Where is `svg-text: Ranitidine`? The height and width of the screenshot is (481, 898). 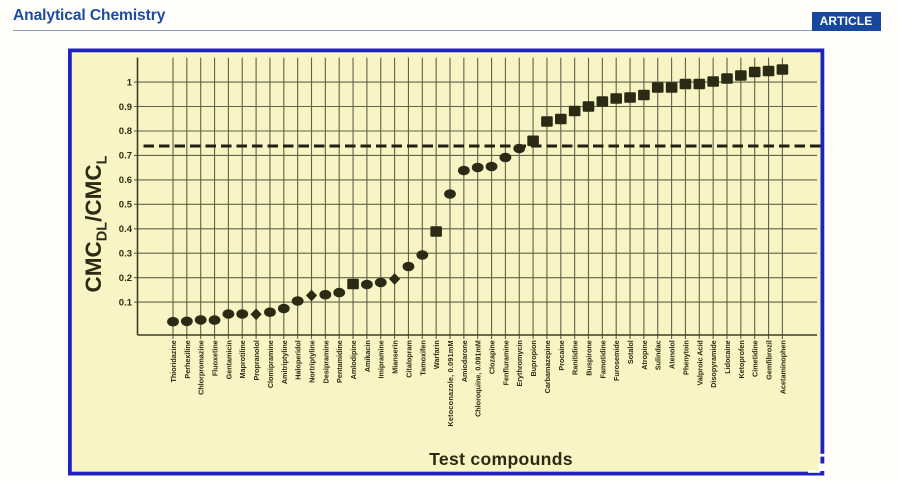
svg-text: Ranitidine is located at coordinates (575, 357).